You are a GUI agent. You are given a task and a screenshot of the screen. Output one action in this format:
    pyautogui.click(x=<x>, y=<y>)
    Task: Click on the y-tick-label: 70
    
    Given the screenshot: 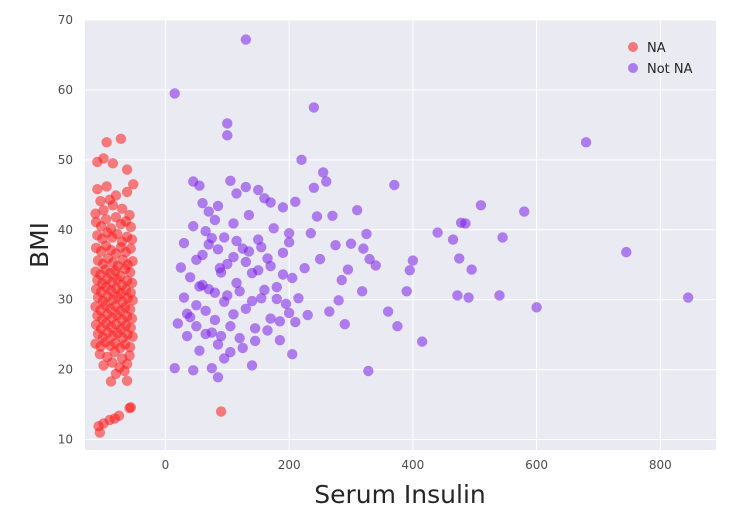 What is the action you would take?
    pyautogui.click(x=65, y=20)
    